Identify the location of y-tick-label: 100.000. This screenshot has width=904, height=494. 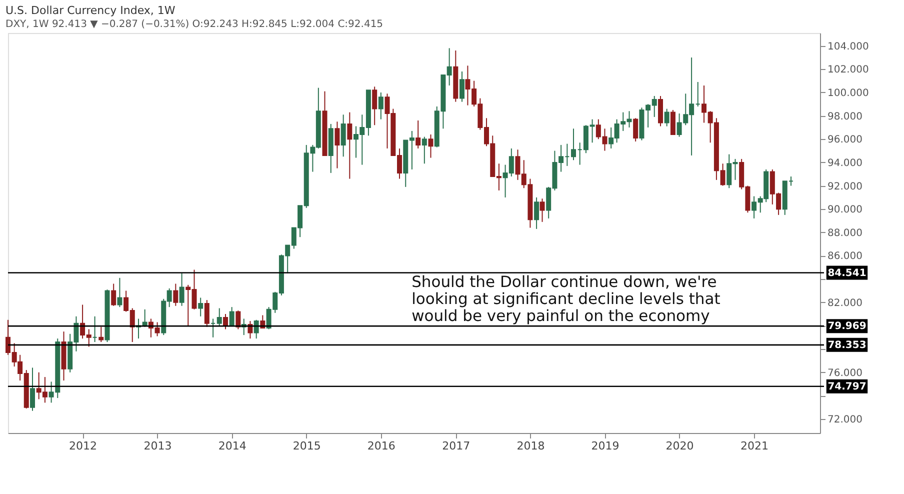
(848, 93).